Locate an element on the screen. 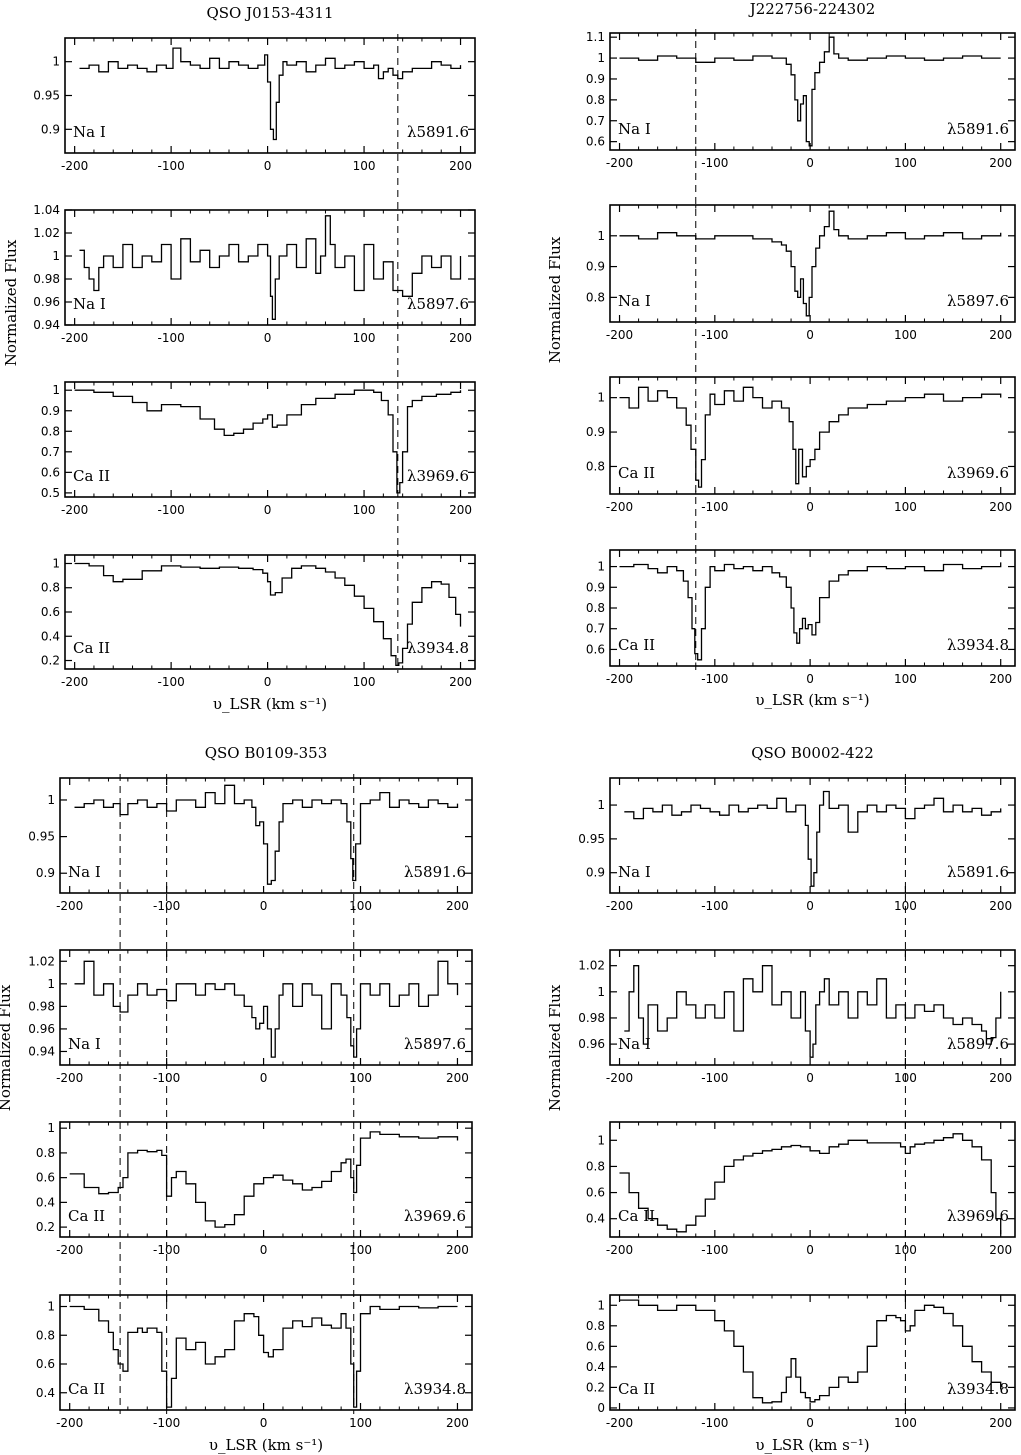  y-tick-label: 1.1 is located at coordinates (595, 37).